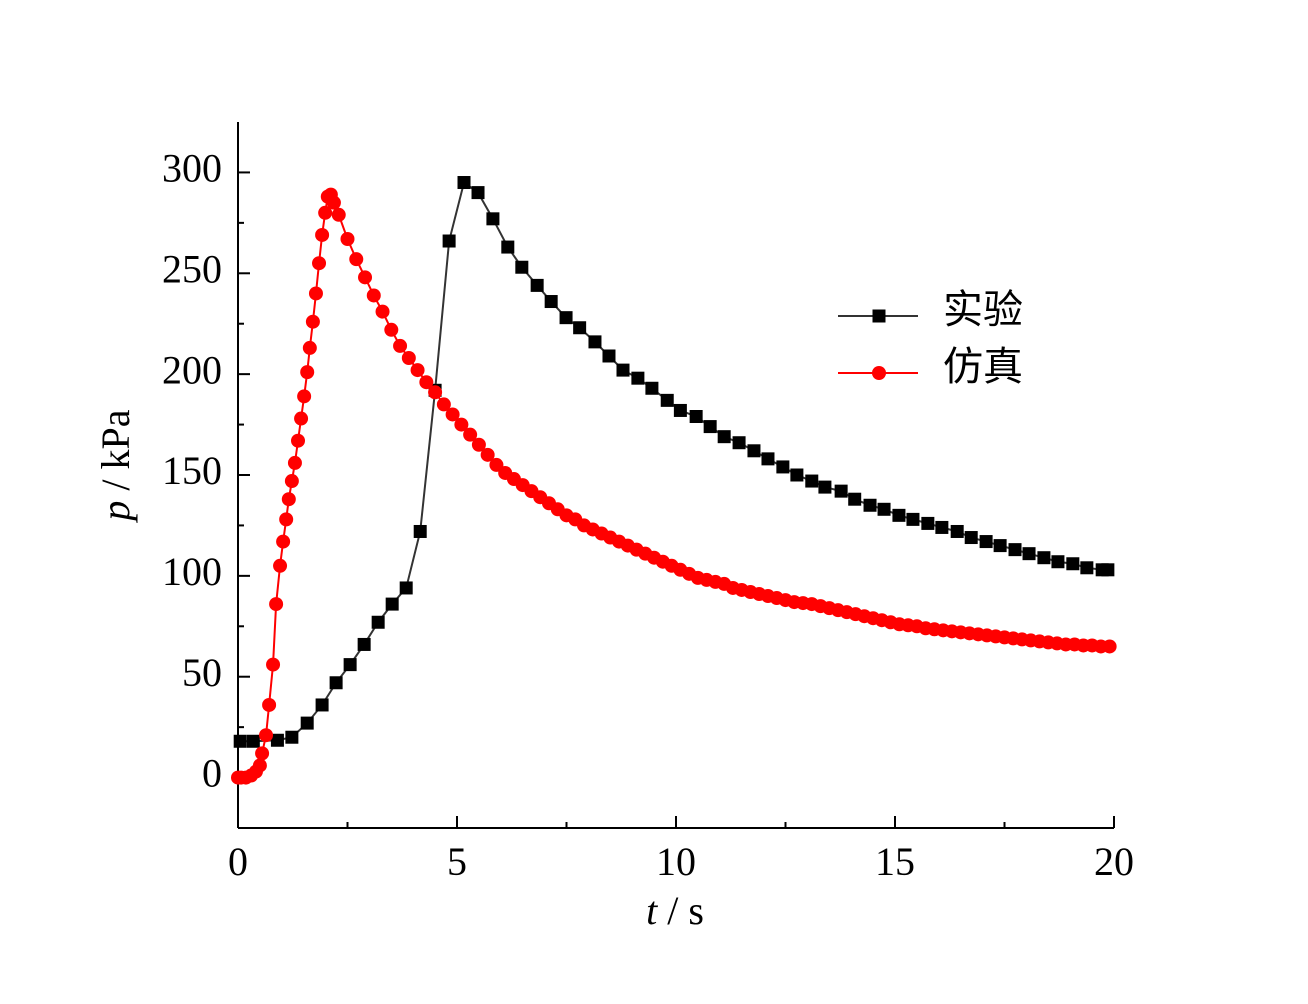 The width and height of the screenshot is (1308, 1004). What do you see at coordinates (238, 861) in the screenshot?
I see `x-tick-label: 0` at bounding box center [238, 861].